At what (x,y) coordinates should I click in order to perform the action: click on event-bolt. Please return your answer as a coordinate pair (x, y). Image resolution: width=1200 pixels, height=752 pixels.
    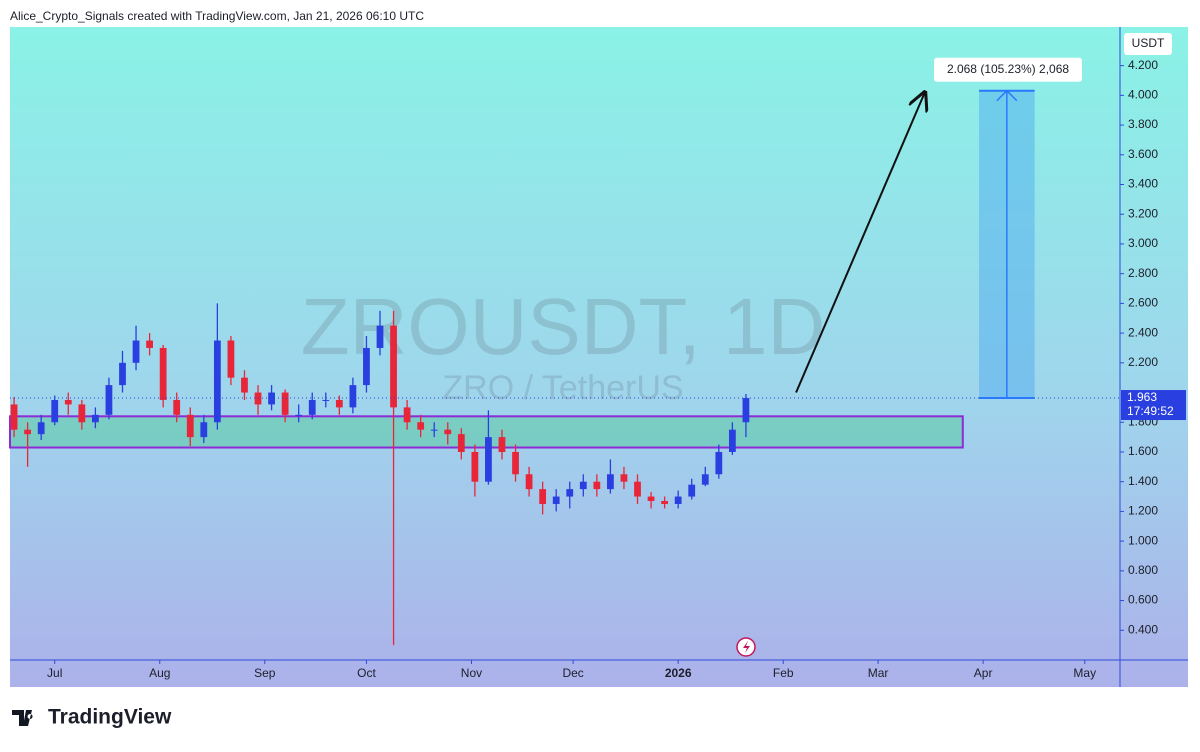
    Looking at the image, I should click on (746, 647).